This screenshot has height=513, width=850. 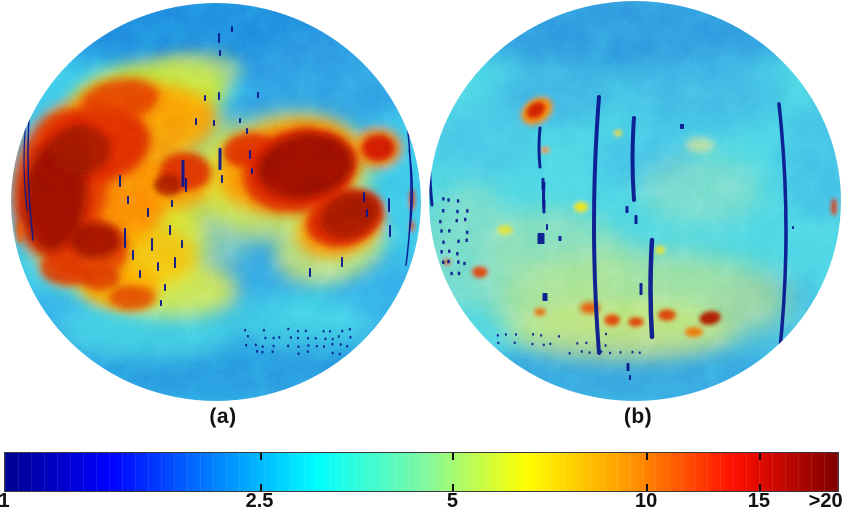 I want to click on colorbar-tick-label: 15, so click(x=758, y=501).